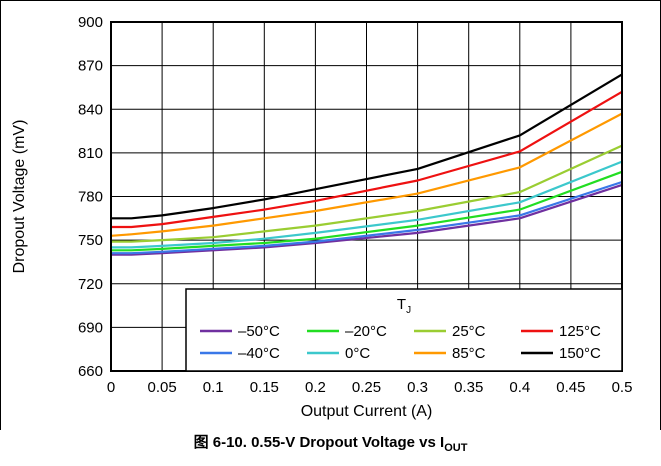 This screenshot has width=661, height=466. Describe the element at coordinates (366, 387) in the screenshot. I see `x-tick-label: 0.25` at that location.